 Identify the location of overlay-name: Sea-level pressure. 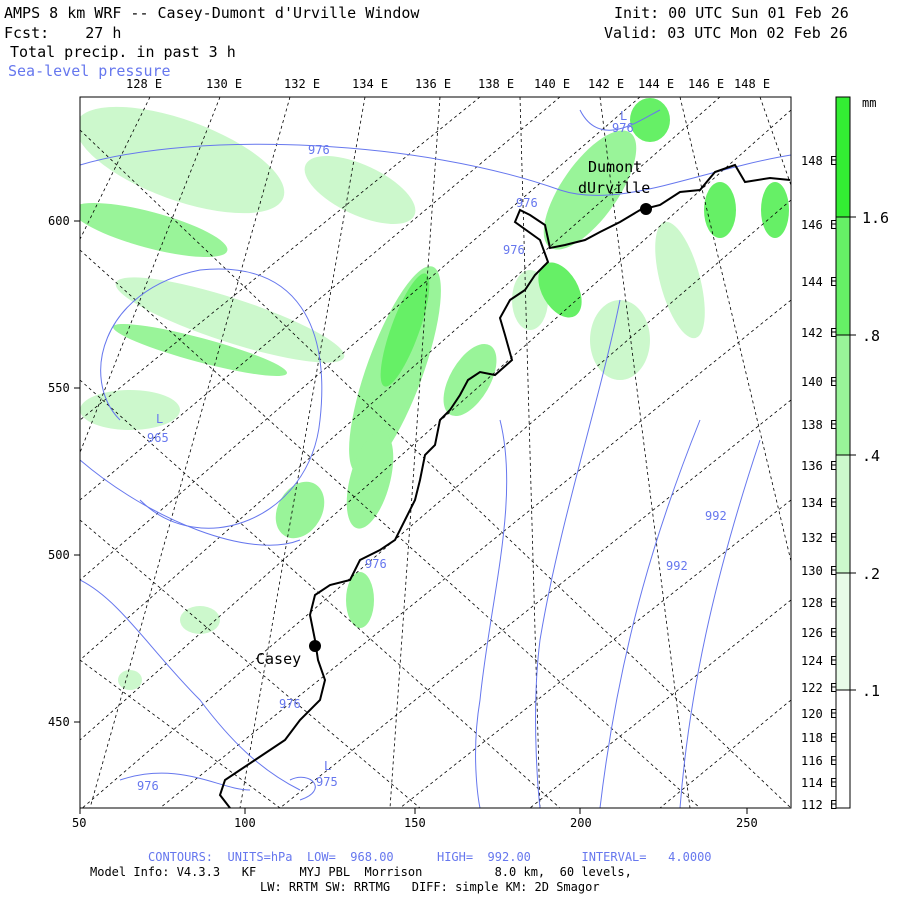
(89, 71).